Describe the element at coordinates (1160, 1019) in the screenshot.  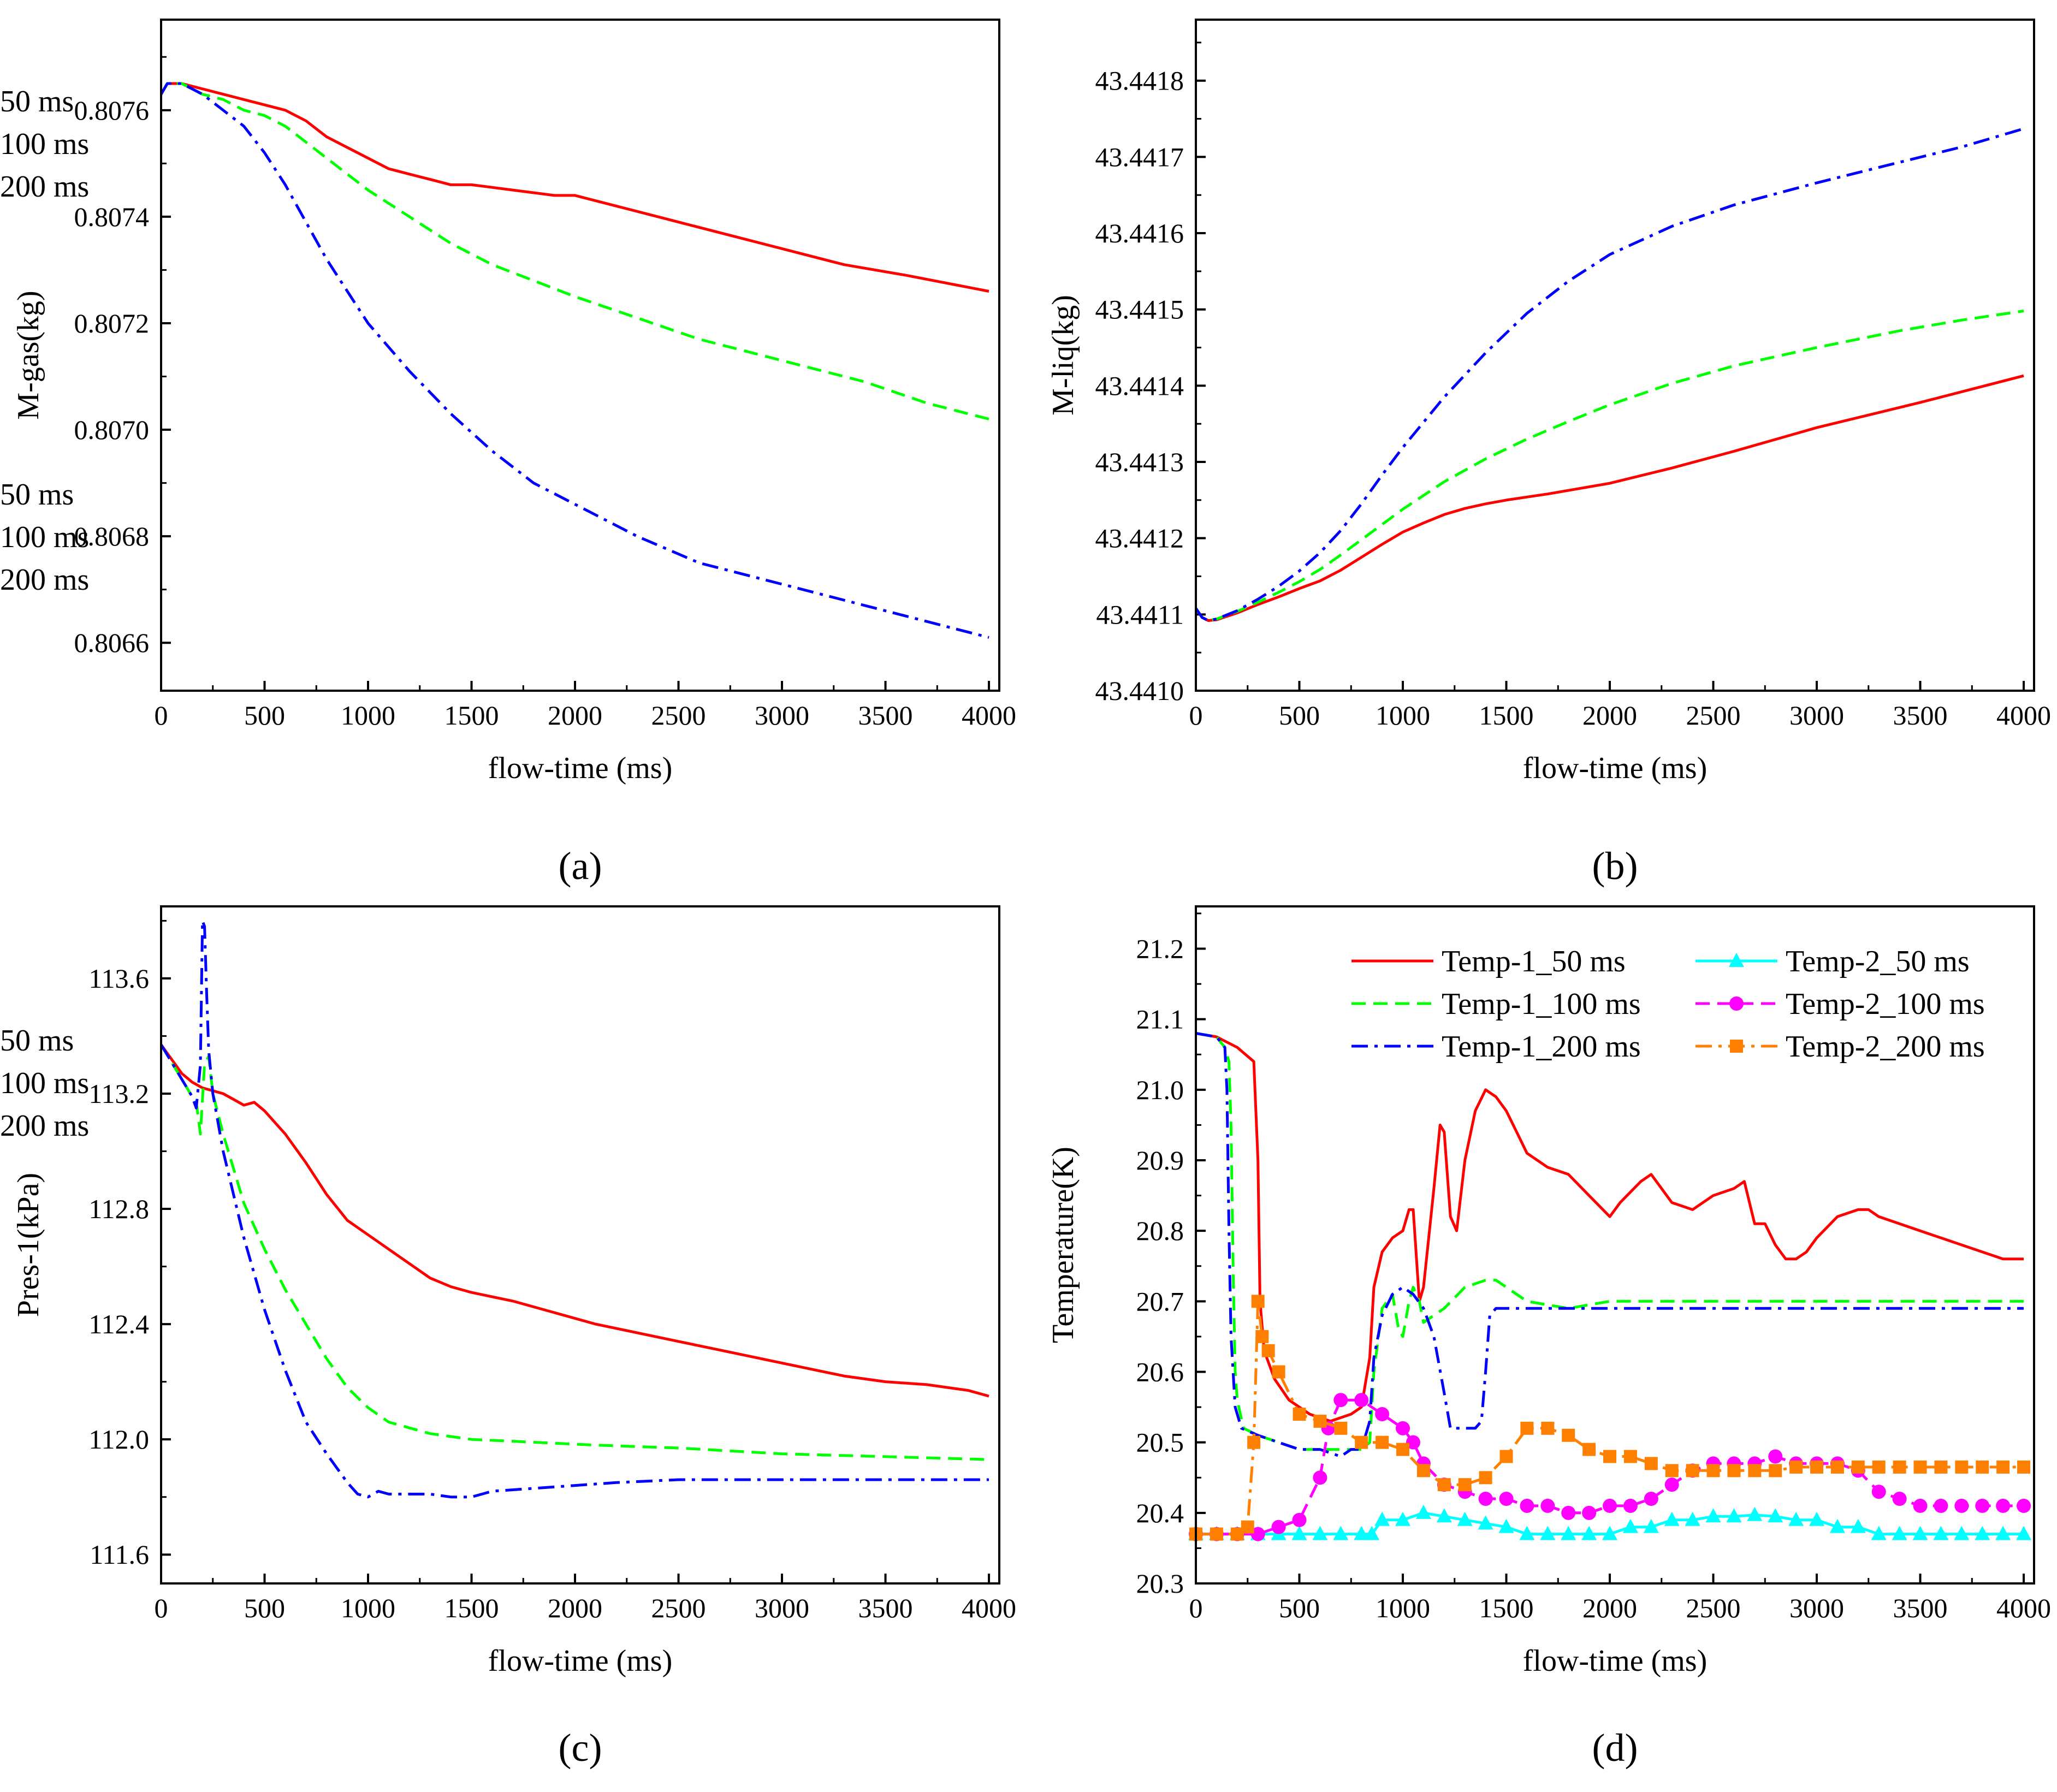
I see `y-tick-label: 21.1` at that location.